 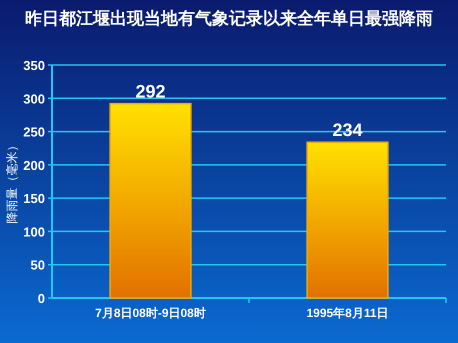 What do you see at coordinates (34, 65) in the screenshot?
I see `y-tick-label: 350` at bounding box center [34, 65].